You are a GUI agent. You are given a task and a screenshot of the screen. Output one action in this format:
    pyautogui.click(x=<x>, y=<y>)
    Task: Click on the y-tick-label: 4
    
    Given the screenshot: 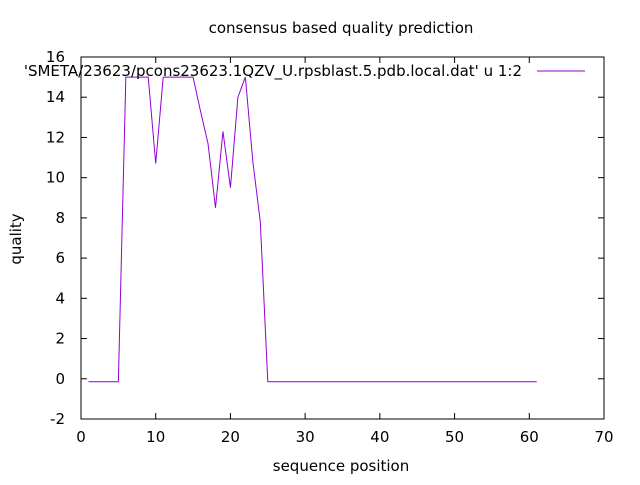 What is the action you would take?
    pyautogui.click(x=60, y=298)
    